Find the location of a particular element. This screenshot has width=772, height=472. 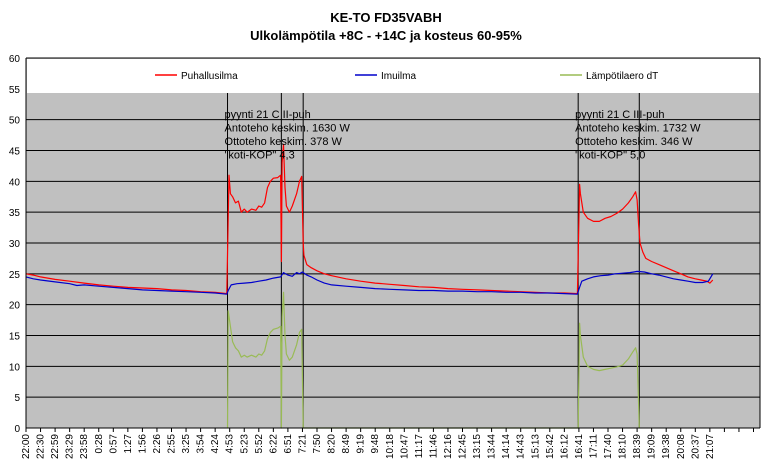

x-tick-label: 12:16 is located at coordinates (448, 446).